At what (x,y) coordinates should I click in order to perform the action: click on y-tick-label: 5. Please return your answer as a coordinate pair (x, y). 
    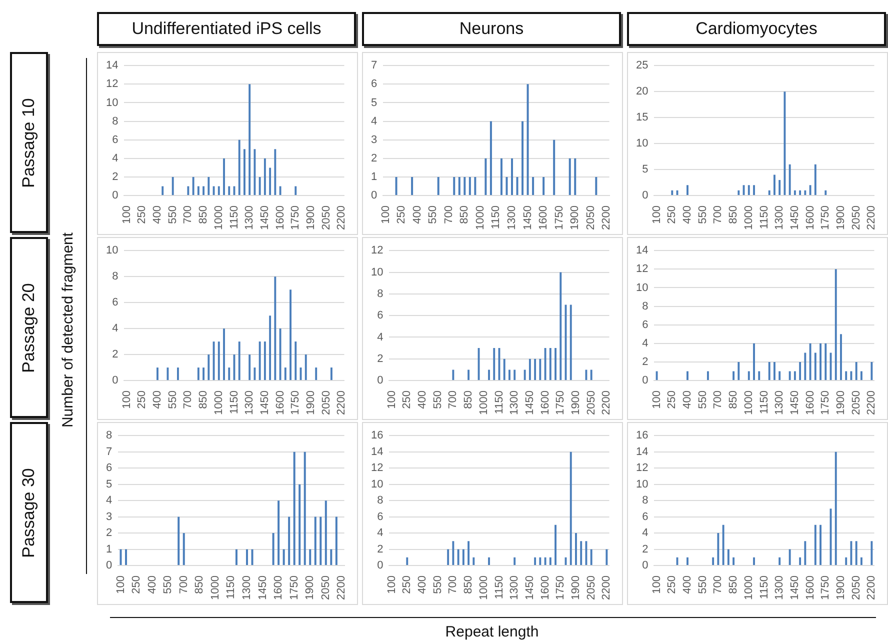
    Looking at the image, I should click on (109, 484).